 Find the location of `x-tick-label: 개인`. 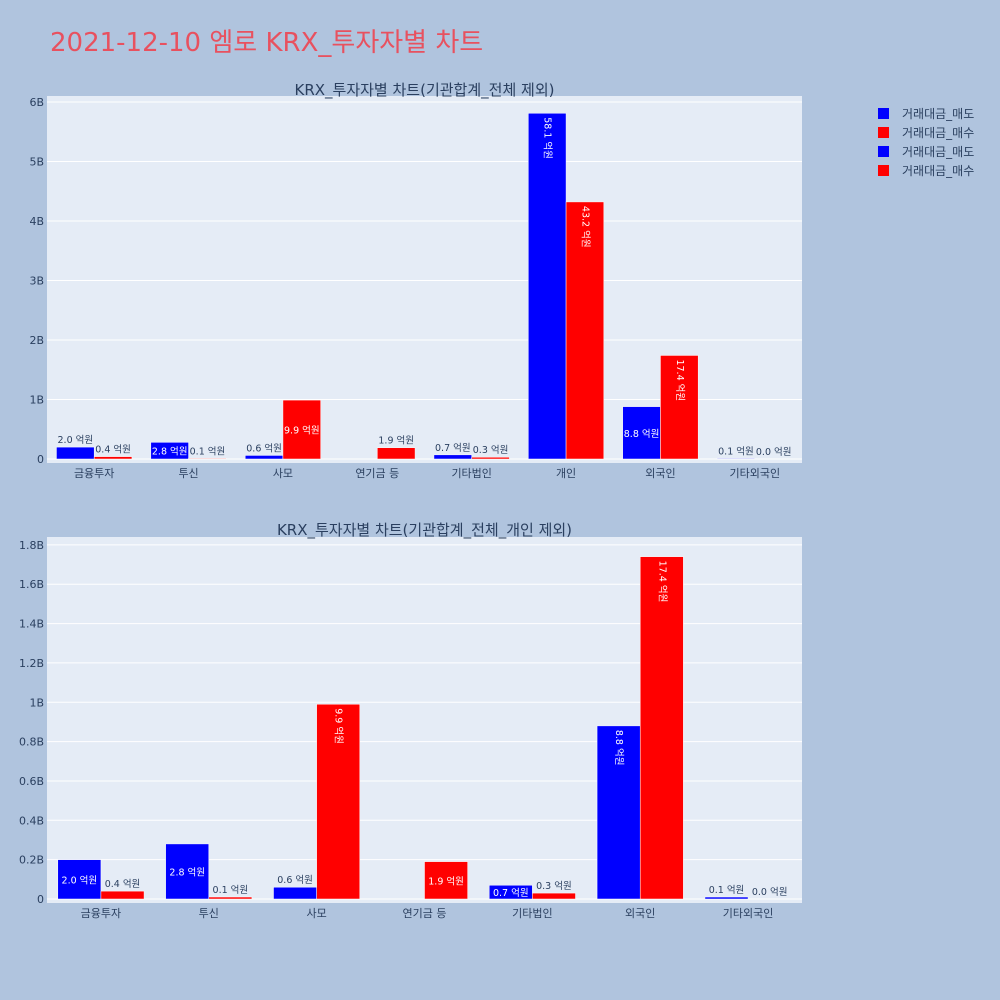

x-tick-label: 개인 is located at coordinates (566, 473).